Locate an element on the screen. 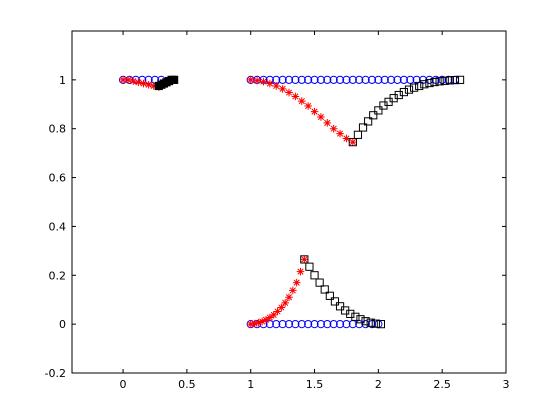 This screenshot has height=420, width=560. x-tick-label: 1.5 is located at coordinates (315, 384).